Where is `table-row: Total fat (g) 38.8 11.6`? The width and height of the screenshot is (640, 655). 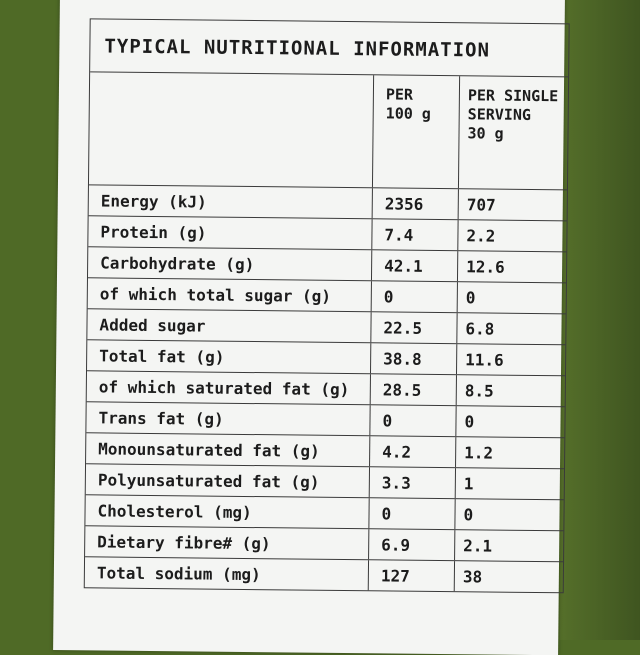
table-row: Total fat (g) 38.8 11.6 is located at coordinates (326, 358).